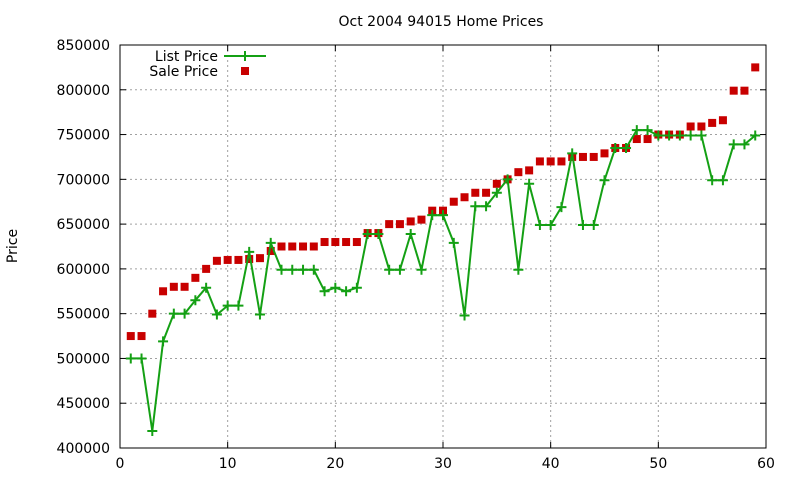 Image resolution: width=800 pixels, height=480 pixels. I want to click on x-tick-label: 0, so click(120, 464).